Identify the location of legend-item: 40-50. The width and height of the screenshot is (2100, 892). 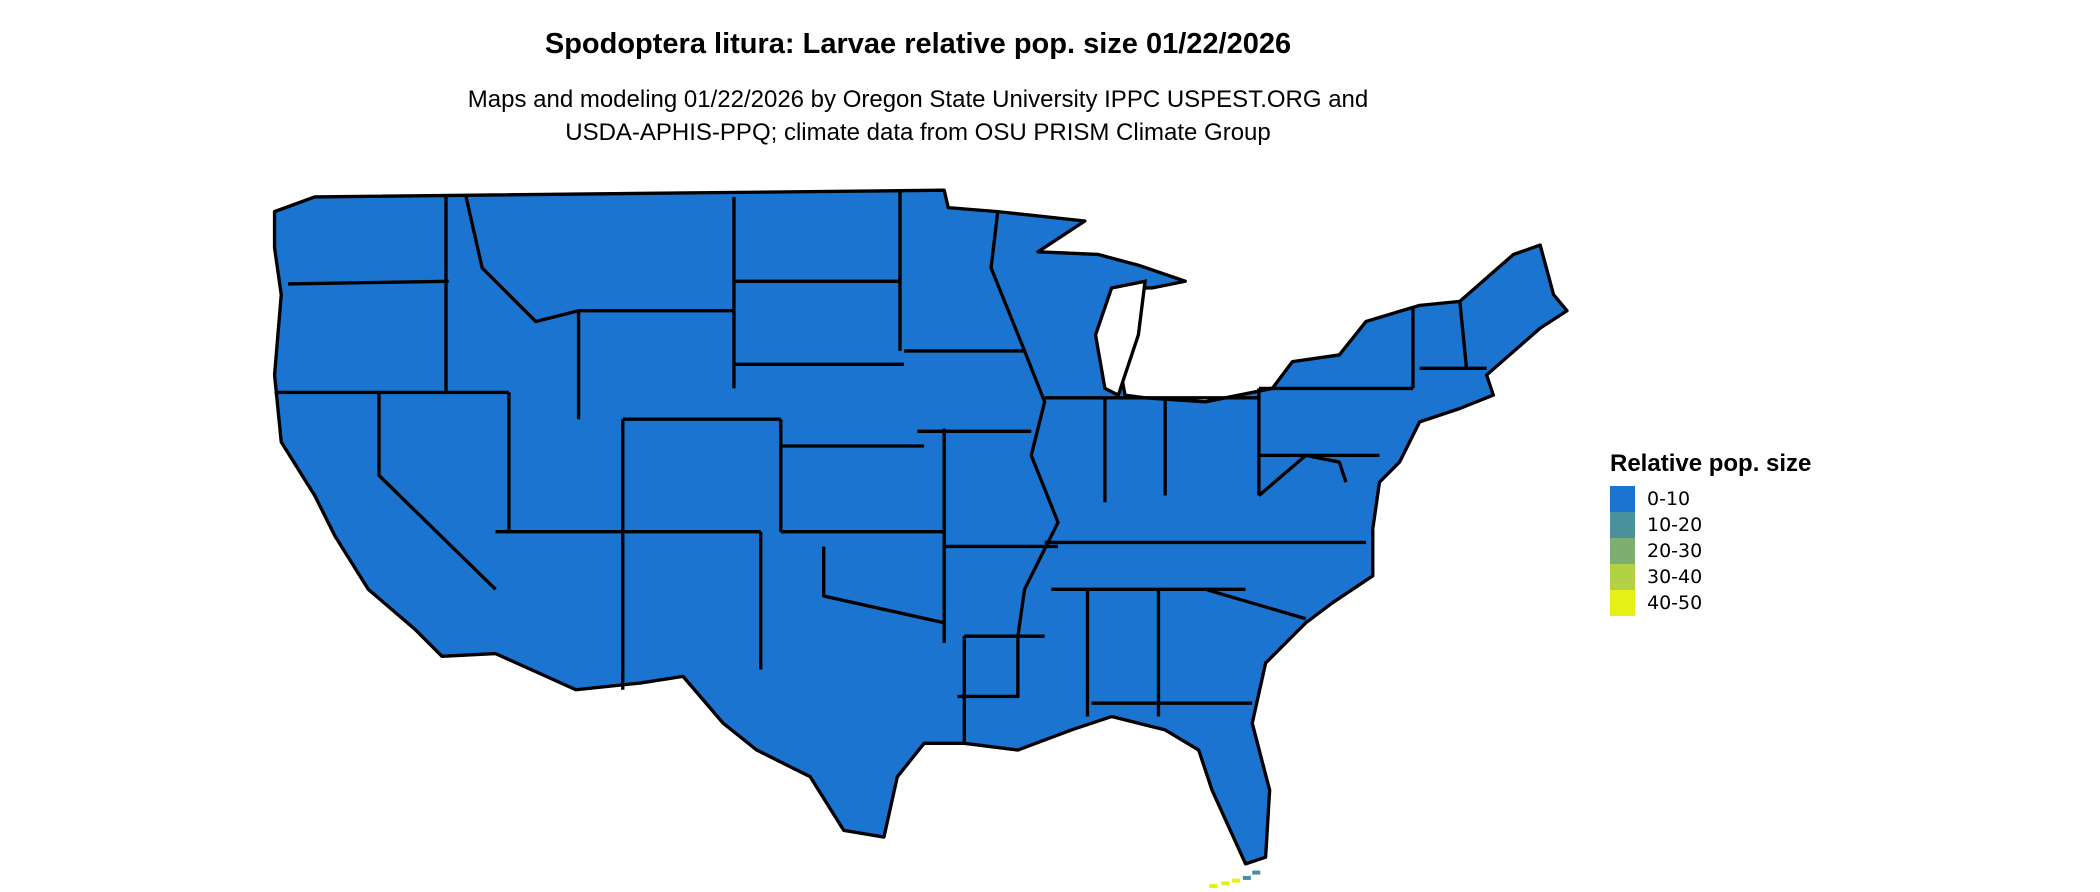
(1710, 603).